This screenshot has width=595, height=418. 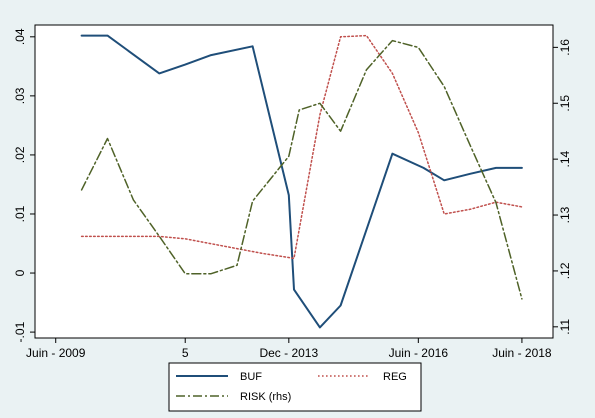 I want to click on y-tick-label: .04, so click(x=20, y=36).